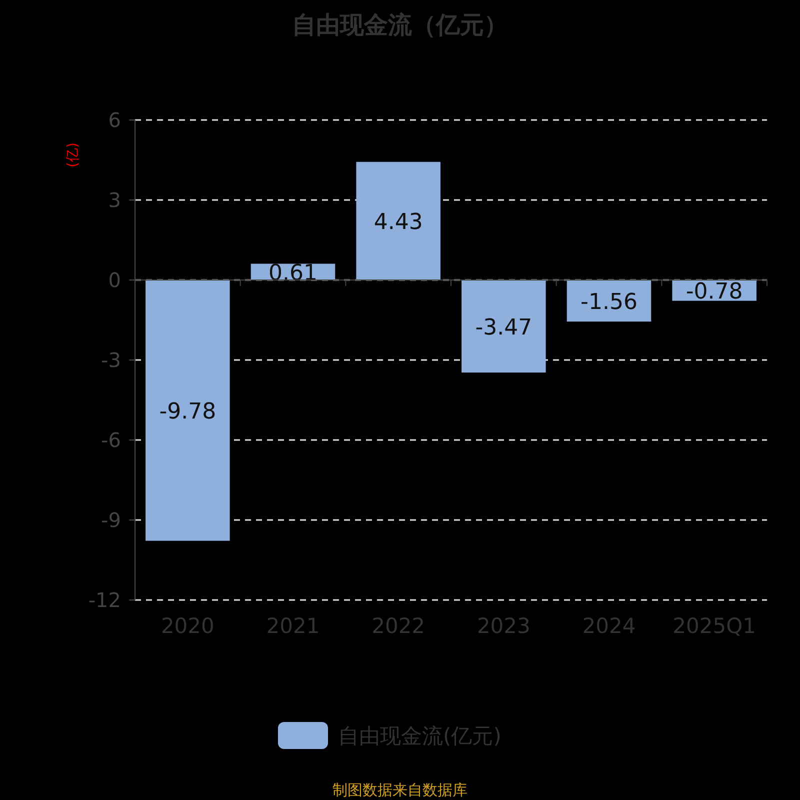 The height and width of the screenshot is (800, 800). What do you see at coordinates (111, 360) in the screenshot?
I see `y-tick-label: -3` at bounding box center [111, 360].